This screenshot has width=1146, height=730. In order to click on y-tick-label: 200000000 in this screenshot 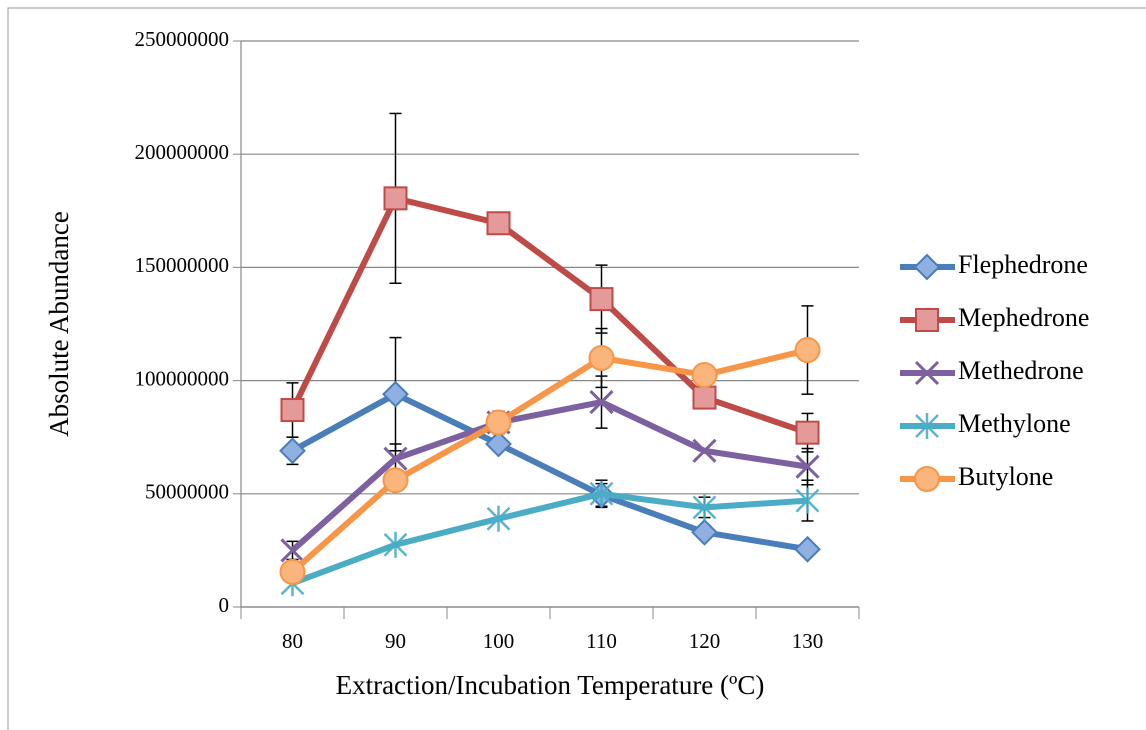, I will do `click(182, 152)`.